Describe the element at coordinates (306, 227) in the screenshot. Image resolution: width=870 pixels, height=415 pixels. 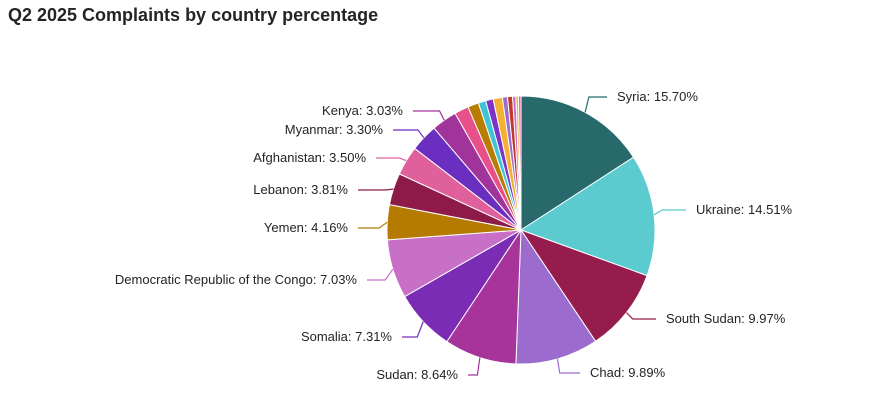
I see `slice-label: Yemen: 4.16%` at that location.